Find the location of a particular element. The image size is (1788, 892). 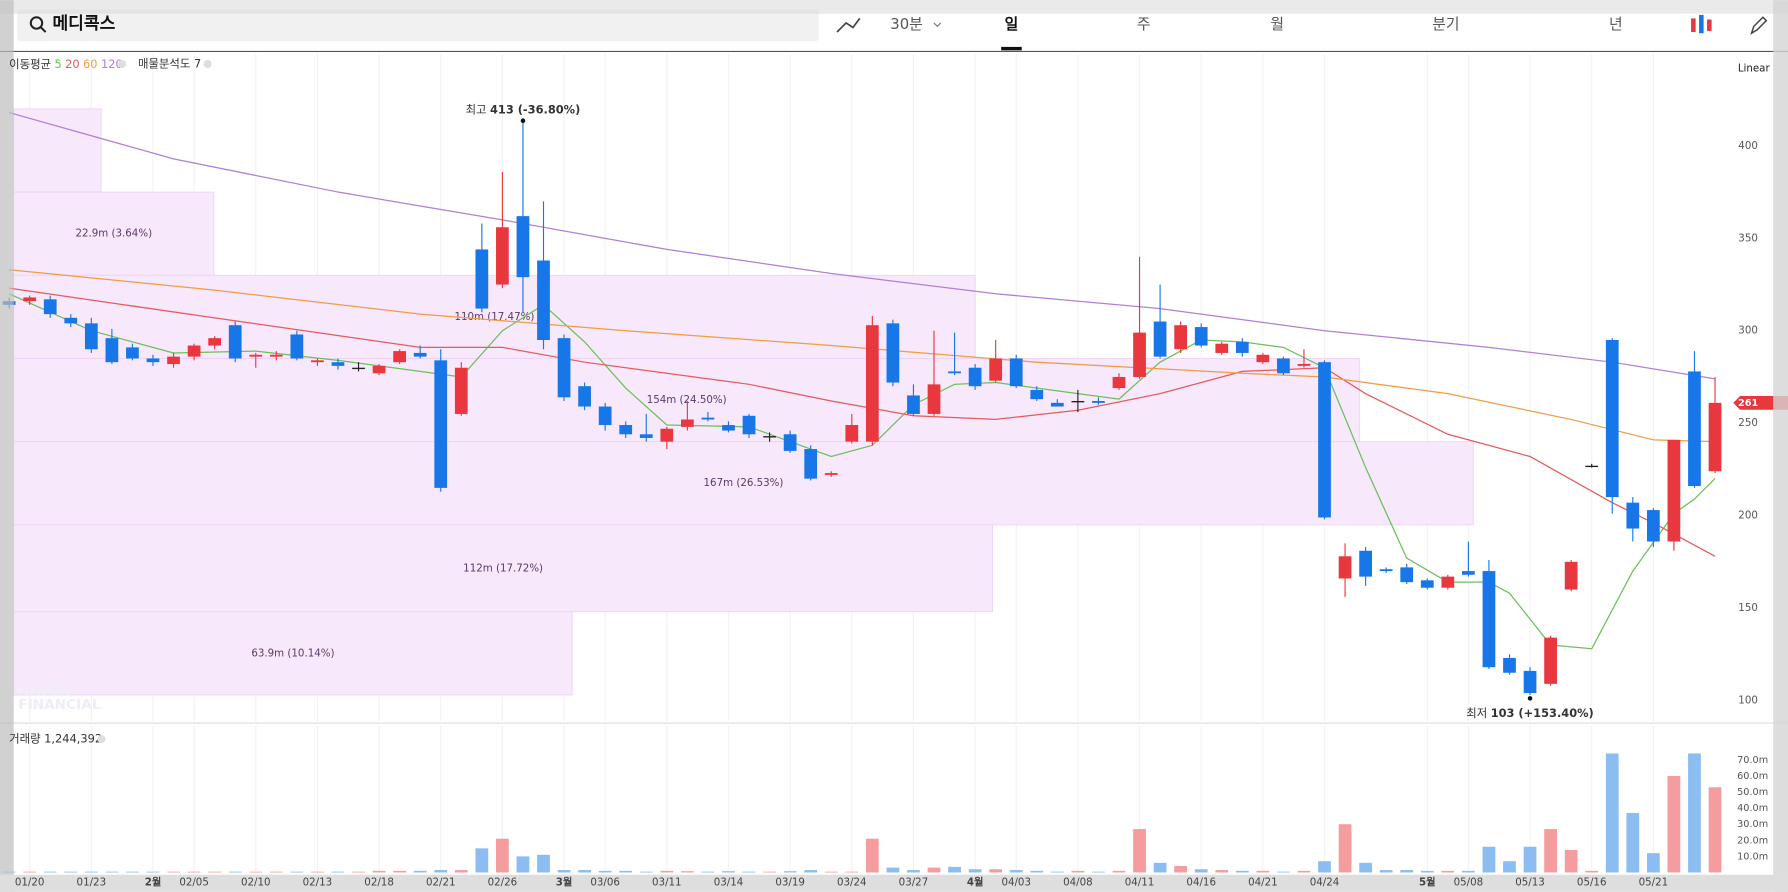

tab: 주 is located at coordinates (1144, 24).